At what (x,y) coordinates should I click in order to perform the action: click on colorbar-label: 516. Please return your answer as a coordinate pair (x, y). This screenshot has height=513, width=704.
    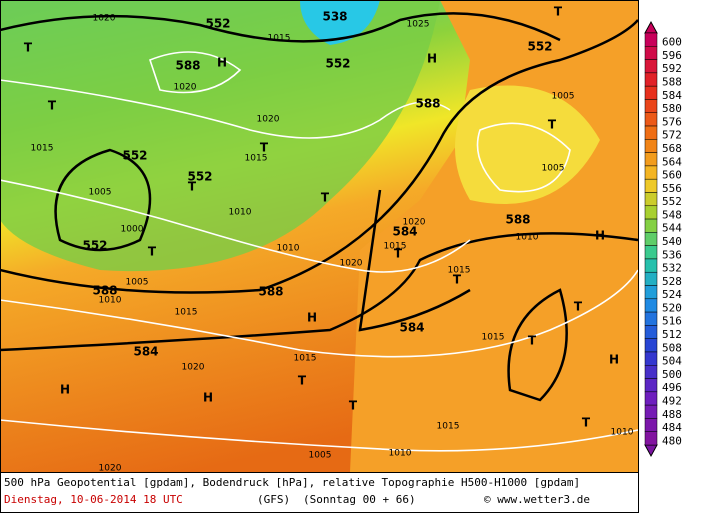
    Looking at the image, I should click on (672, 321).